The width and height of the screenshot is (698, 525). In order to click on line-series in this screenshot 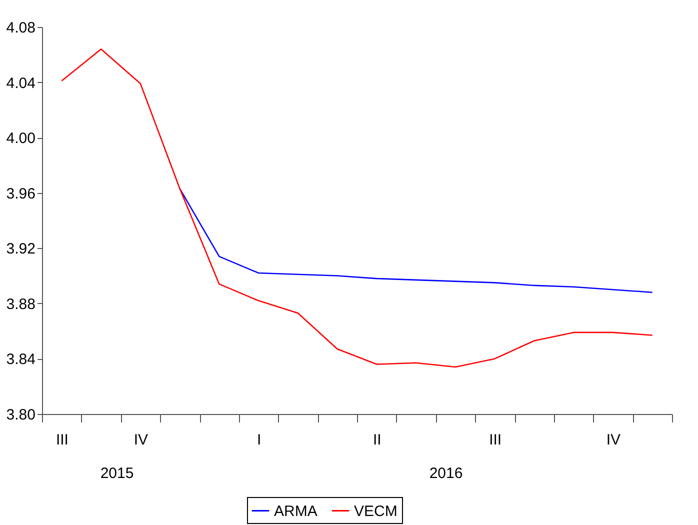, I will do `click(416, 241)`.